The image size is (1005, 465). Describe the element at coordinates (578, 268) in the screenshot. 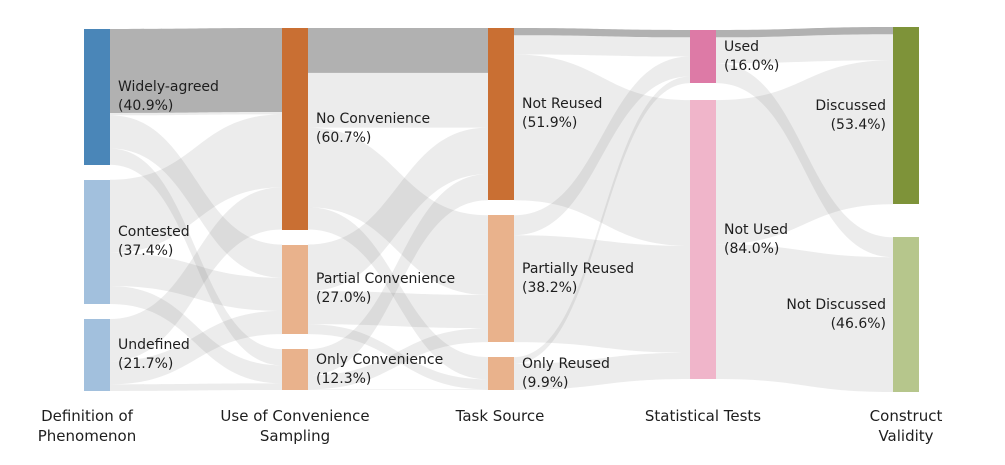

I see `node-label-text: Partially Reused` at that location.